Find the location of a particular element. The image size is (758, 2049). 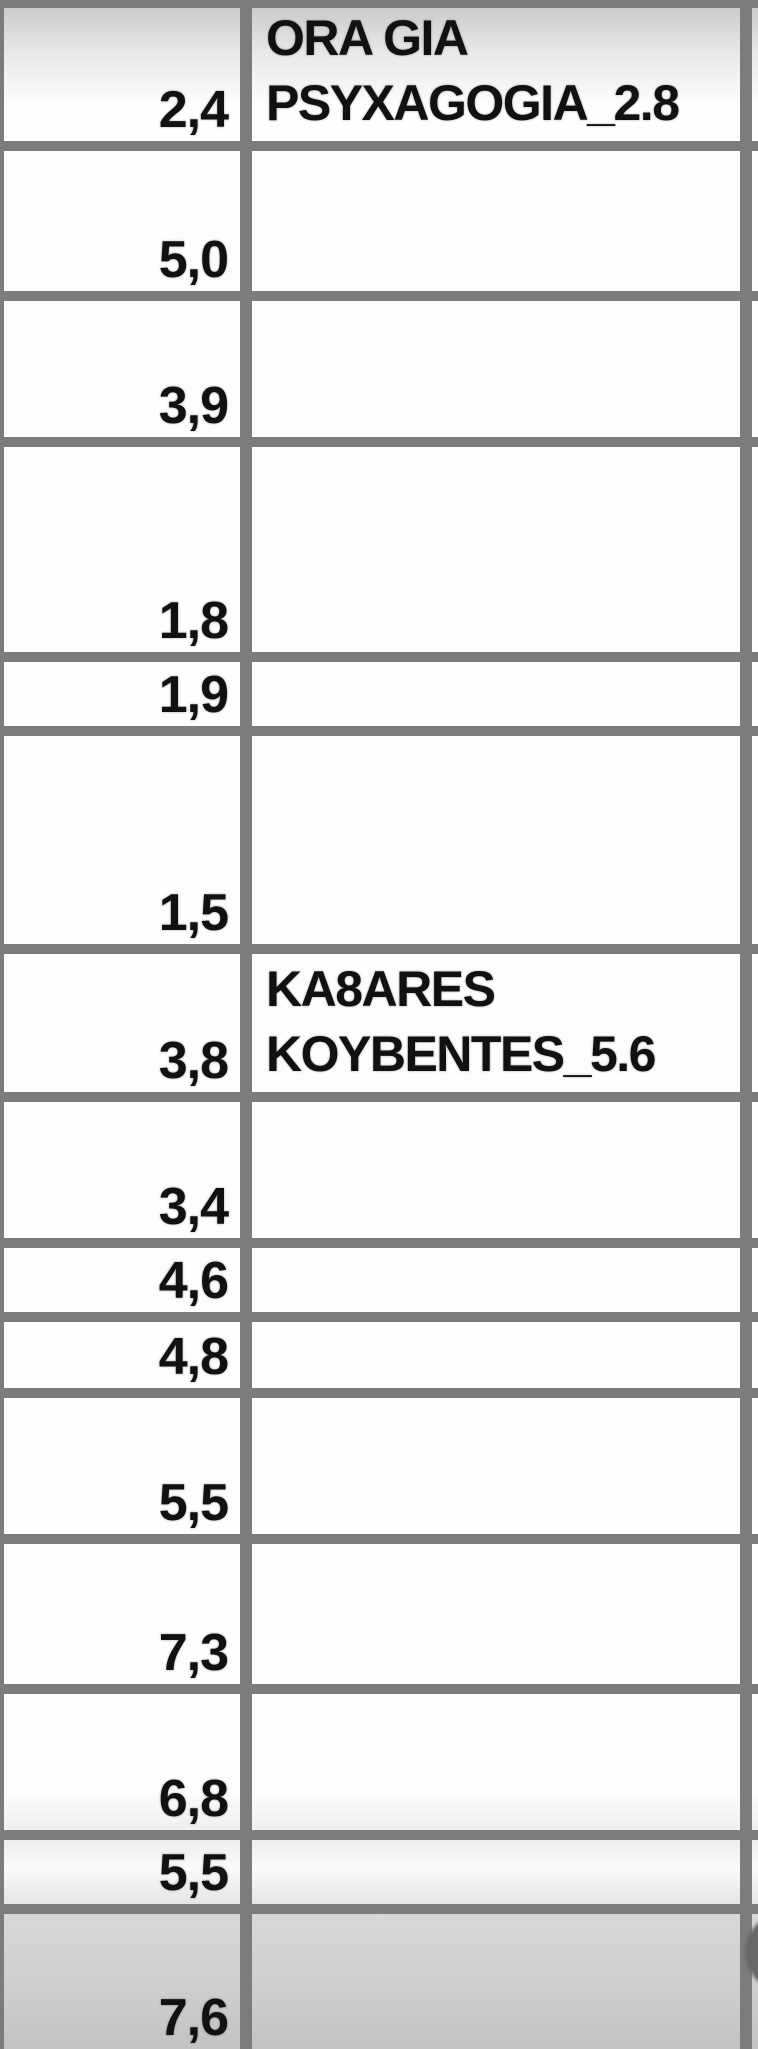

value-cell-r5: 1,9 is located at coordinates (122, 694).